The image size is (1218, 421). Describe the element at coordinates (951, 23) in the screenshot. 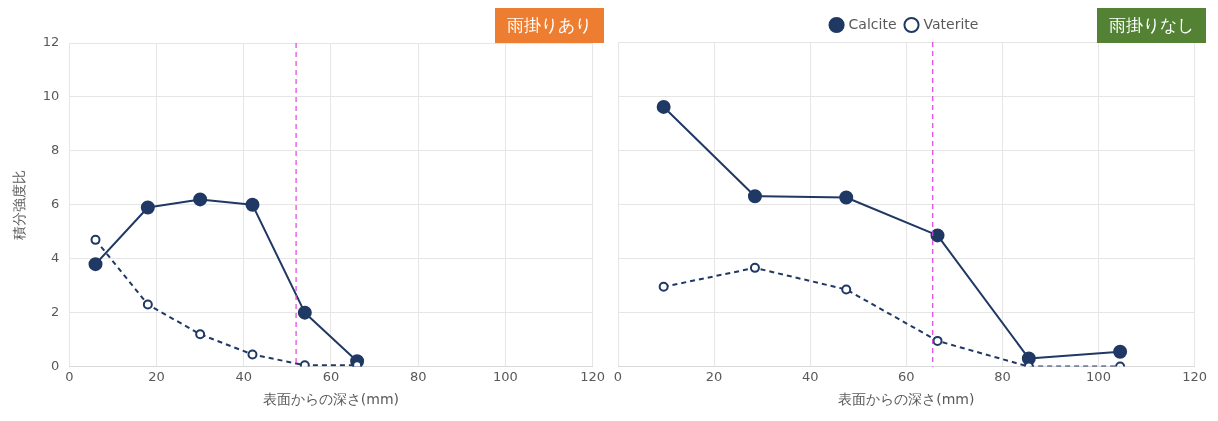

I see `legend-label: Vaterite` at that location.